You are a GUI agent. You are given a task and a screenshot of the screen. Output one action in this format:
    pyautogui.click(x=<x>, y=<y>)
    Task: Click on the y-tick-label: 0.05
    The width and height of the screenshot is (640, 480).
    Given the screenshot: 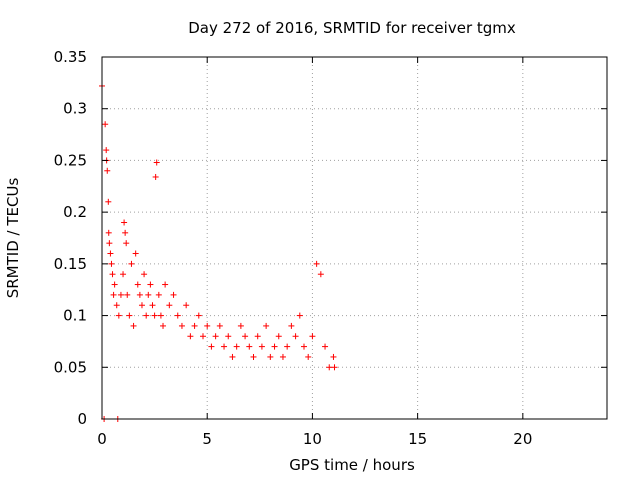 What is the action you would take?
    pyautogui.click(x=70, y=367)
    